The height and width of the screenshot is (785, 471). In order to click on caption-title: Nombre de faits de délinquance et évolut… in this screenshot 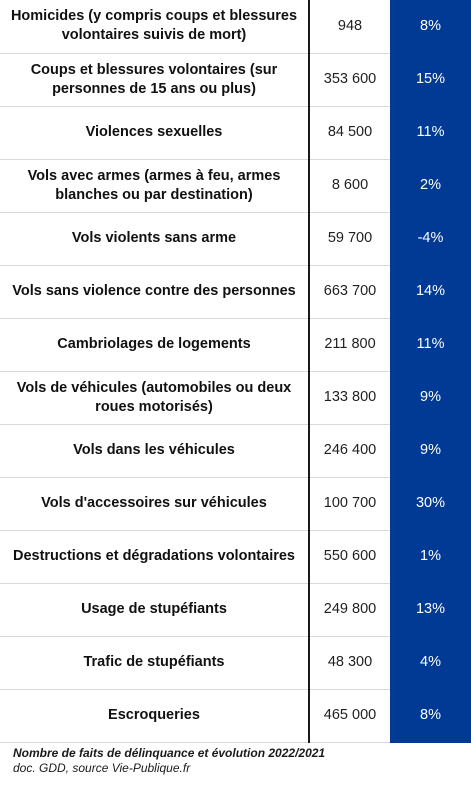, I will do `click(169, 753)`.